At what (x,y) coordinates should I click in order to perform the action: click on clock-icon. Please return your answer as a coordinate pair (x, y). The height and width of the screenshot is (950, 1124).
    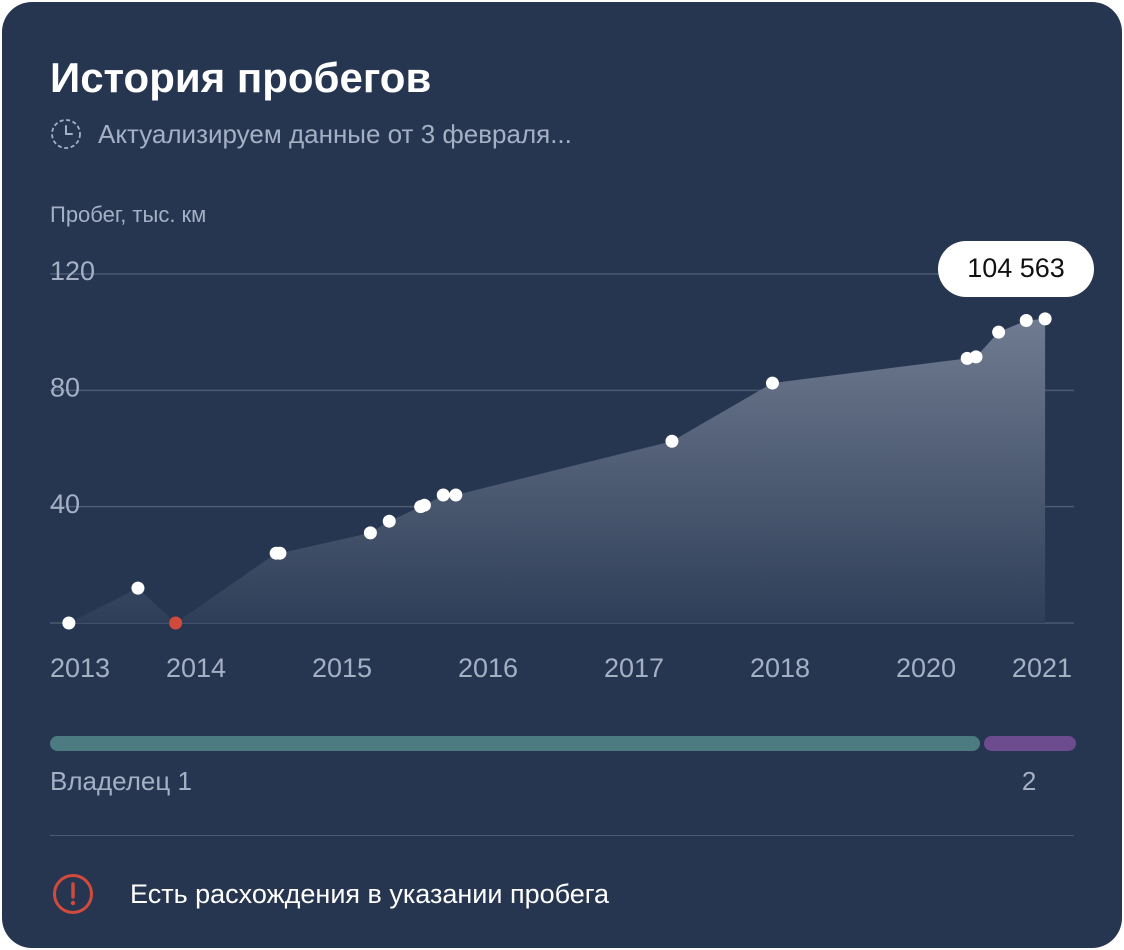
    Looking at the image, I should click on (66, 134).